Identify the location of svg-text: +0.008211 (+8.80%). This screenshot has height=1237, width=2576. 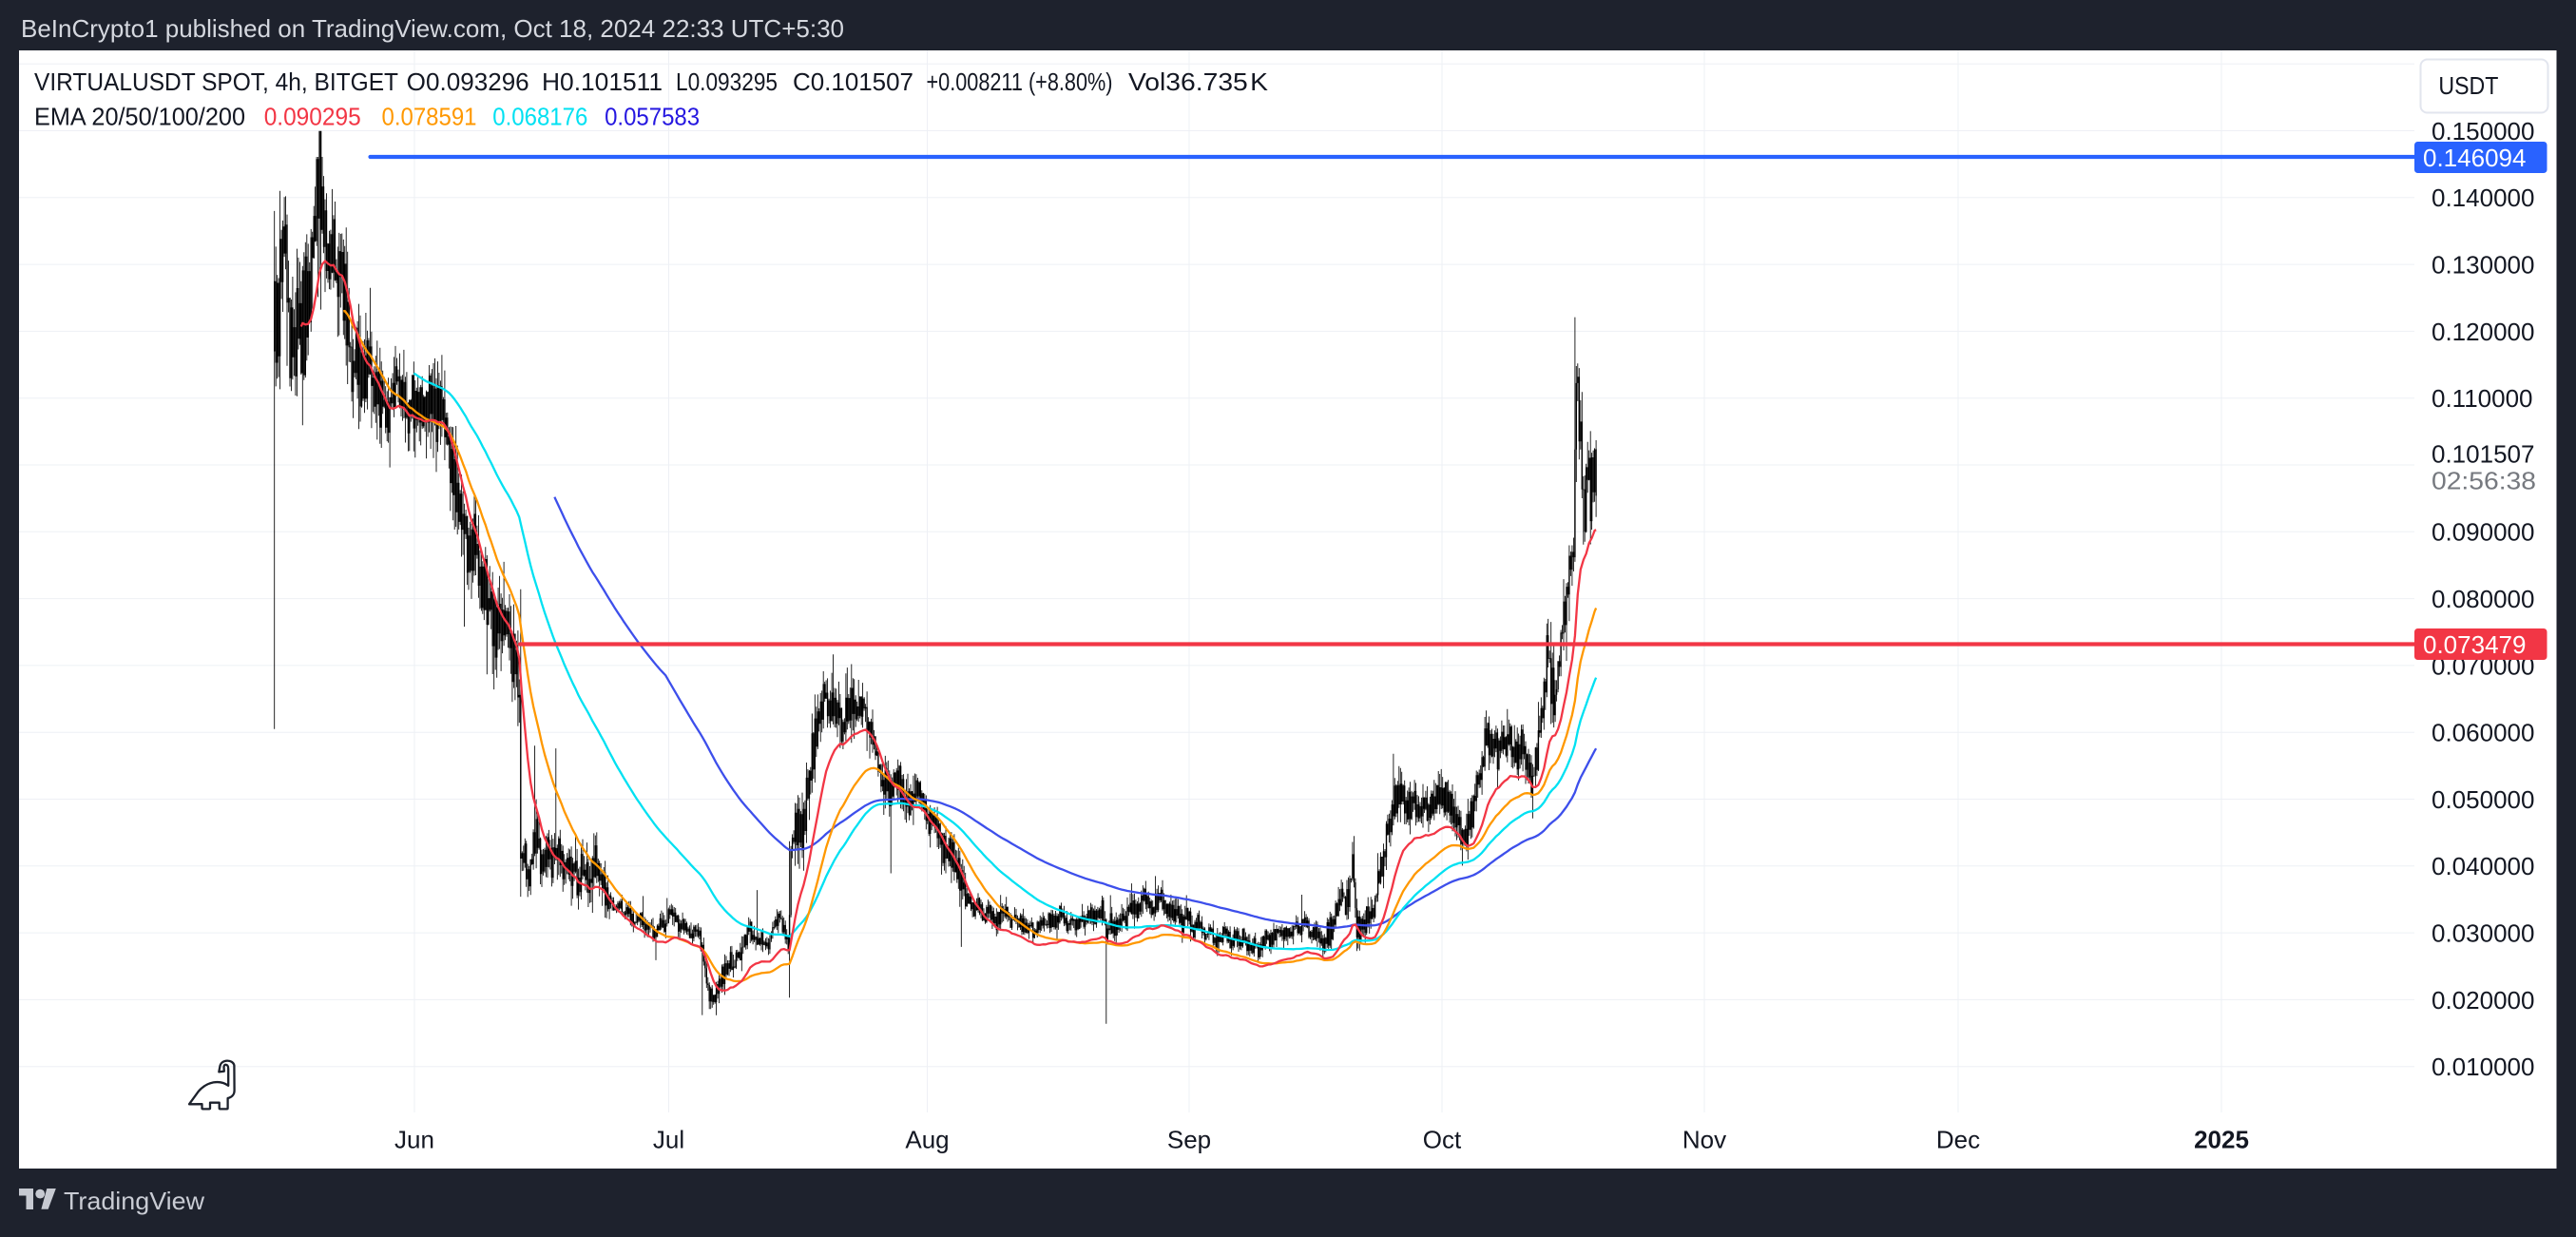
(1020, 82).